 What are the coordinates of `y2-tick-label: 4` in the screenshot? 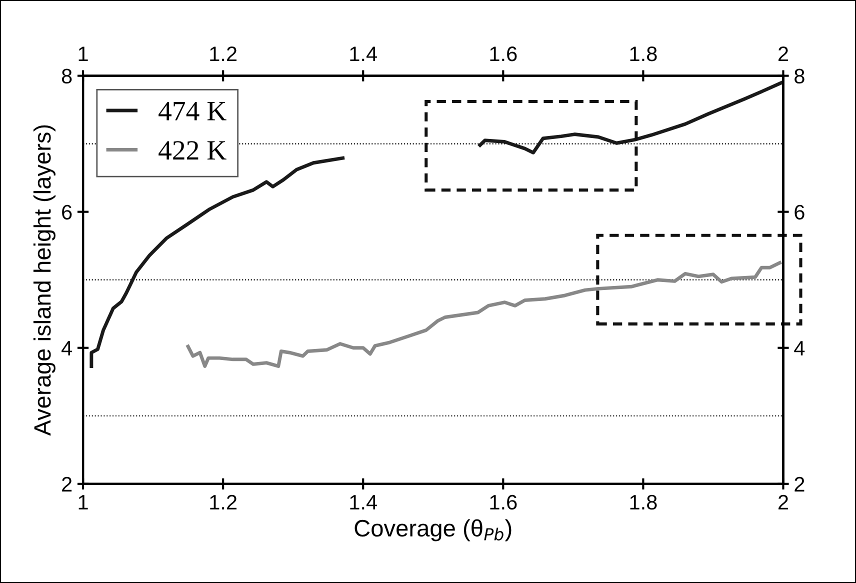 It's located at (799, 348).